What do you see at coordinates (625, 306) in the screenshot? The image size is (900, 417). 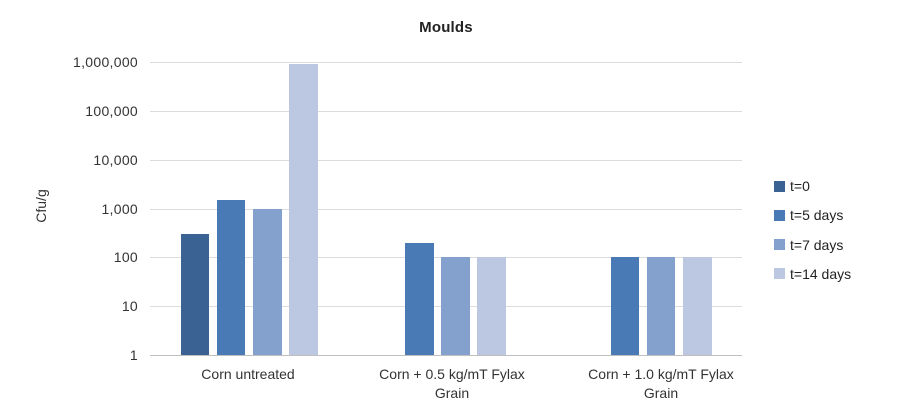 I see `bar-t5days-cat3` at bounding box center [625, 306].